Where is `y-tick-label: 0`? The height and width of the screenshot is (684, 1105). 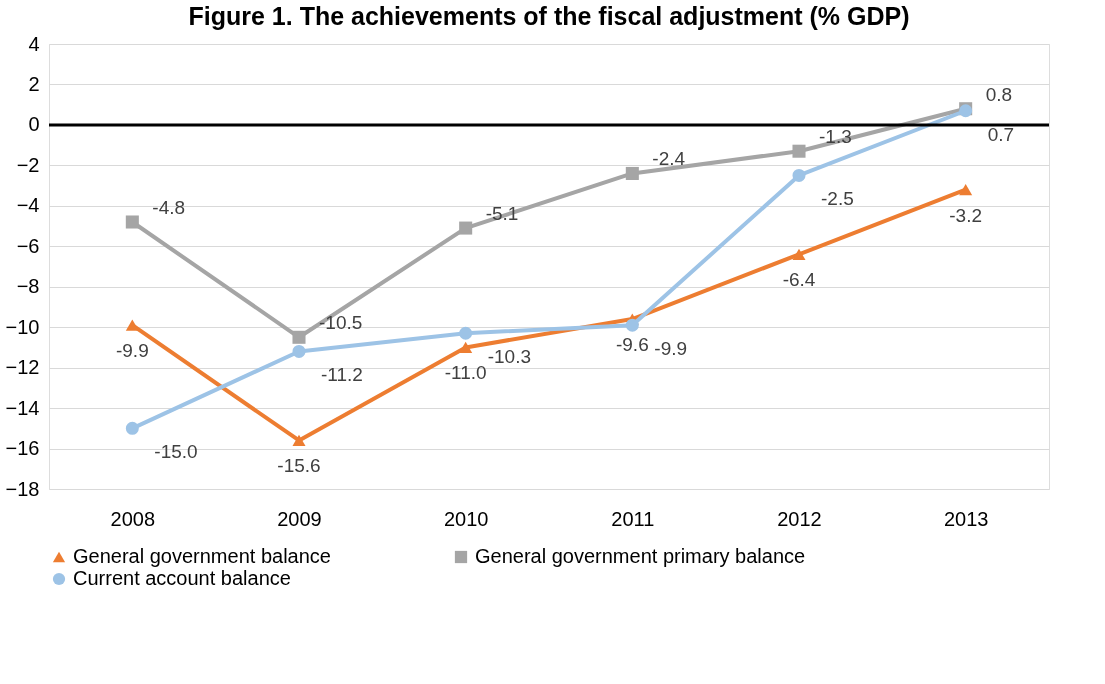 y-tick-label: 0 is located at coordinates (34, 124).